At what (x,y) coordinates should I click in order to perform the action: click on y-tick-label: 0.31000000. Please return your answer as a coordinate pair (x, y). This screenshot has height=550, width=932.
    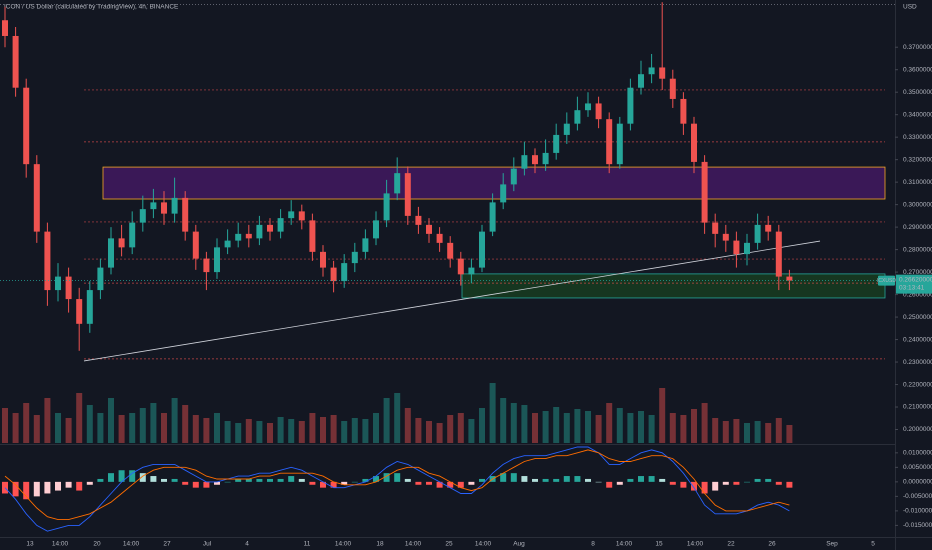
    Looking at the image, I should click on (917, 182).